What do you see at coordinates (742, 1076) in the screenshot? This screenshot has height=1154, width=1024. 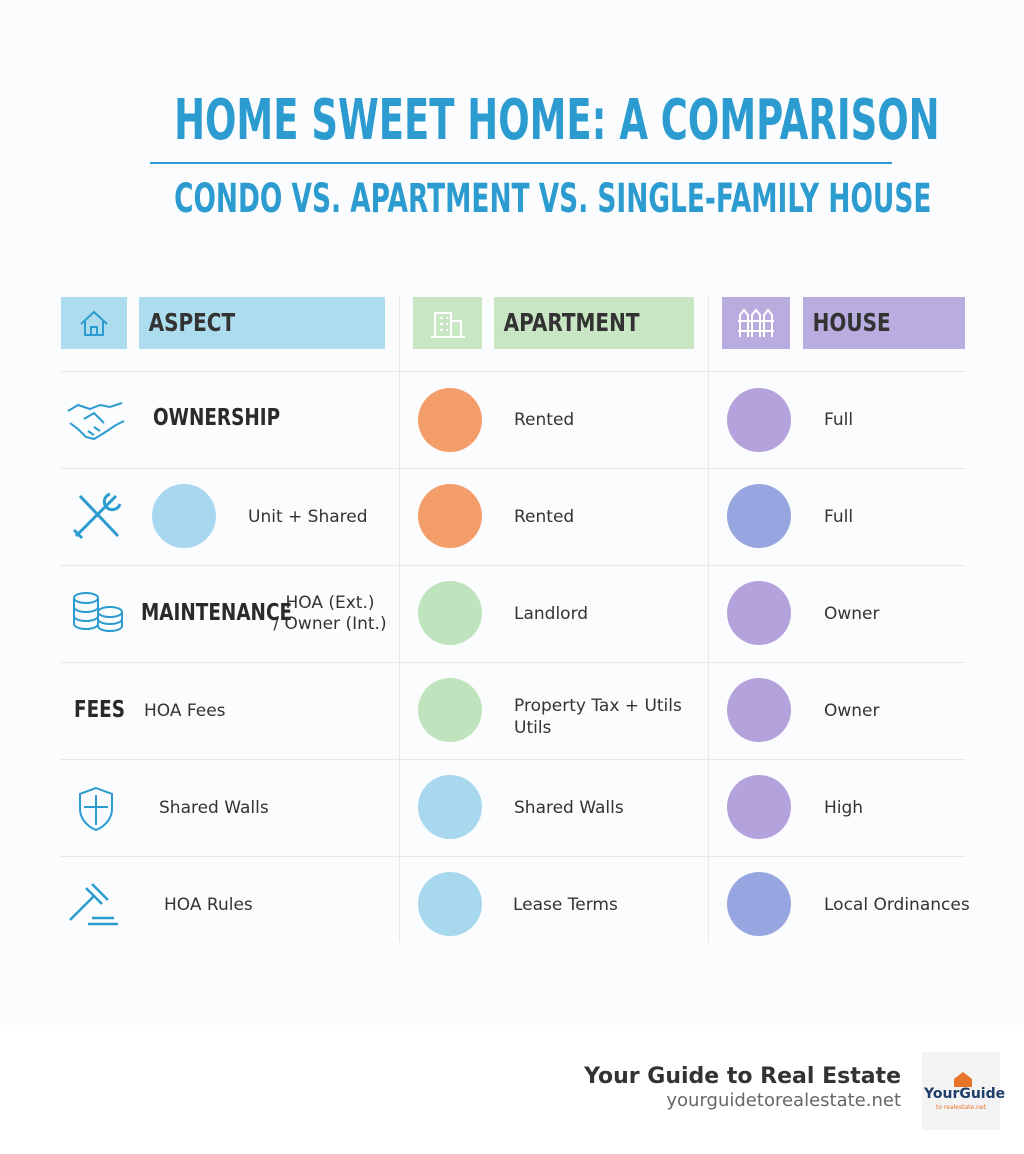 I see `footer-brand: Your Guide to Real Estate` at bounding box center [742, 1076].